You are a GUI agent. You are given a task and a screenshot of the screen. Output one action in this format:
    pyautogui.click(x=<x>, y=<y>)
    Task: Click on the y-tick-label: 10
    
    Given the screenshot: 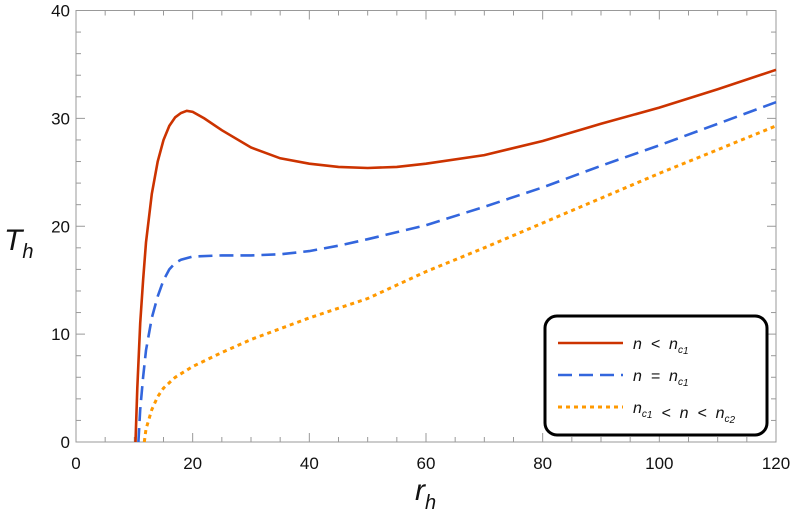 What is the action you would take?
    pyautogui.click(x=60, y=334)
    